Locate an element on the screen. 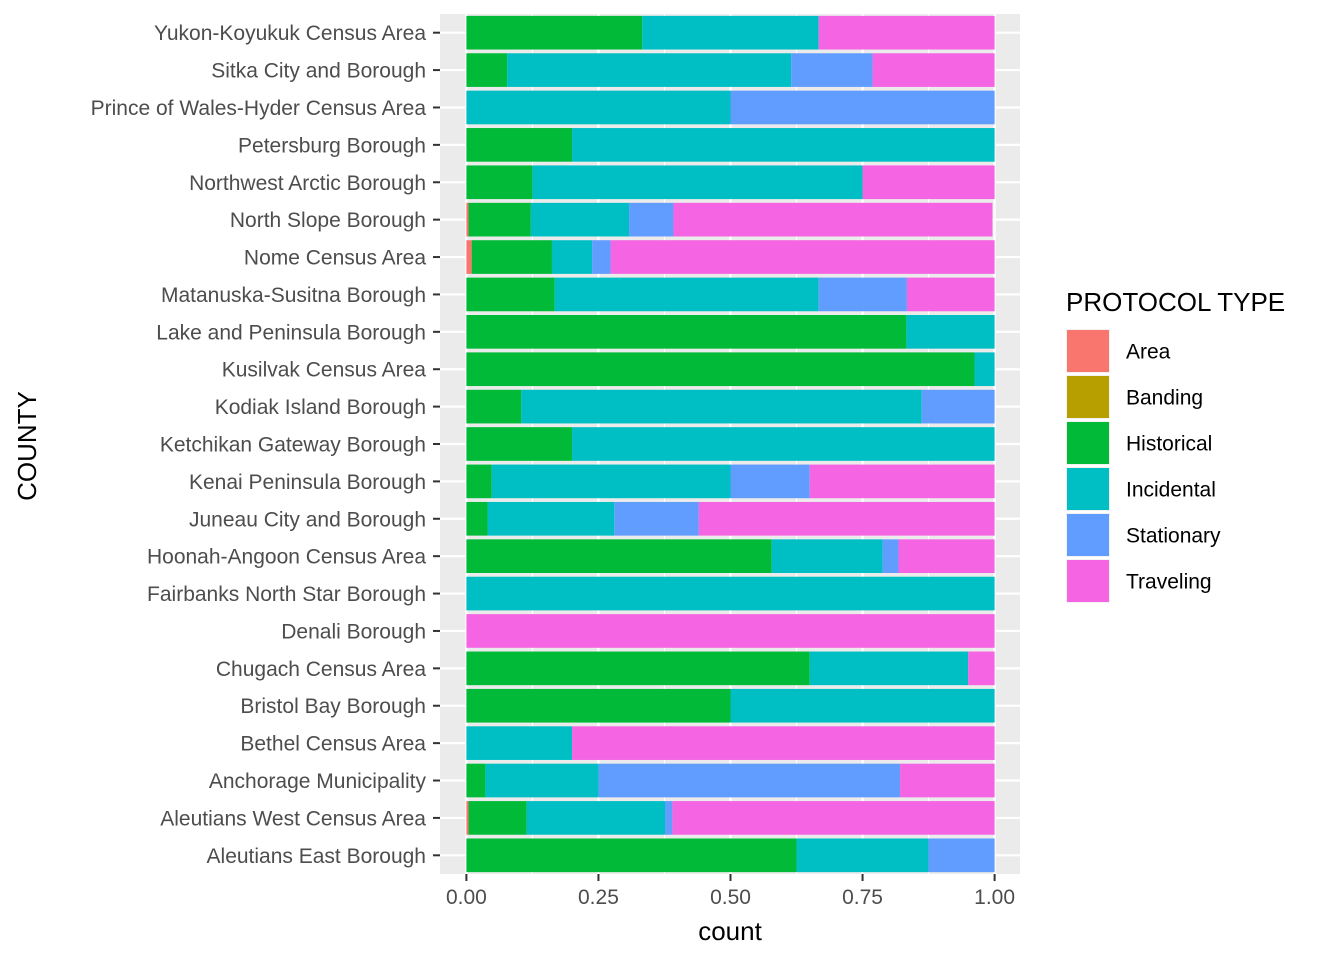 This screenshot has height=960, width=1344. y-tick-label: Petersburg Borough is located at coordinates (332, 145).